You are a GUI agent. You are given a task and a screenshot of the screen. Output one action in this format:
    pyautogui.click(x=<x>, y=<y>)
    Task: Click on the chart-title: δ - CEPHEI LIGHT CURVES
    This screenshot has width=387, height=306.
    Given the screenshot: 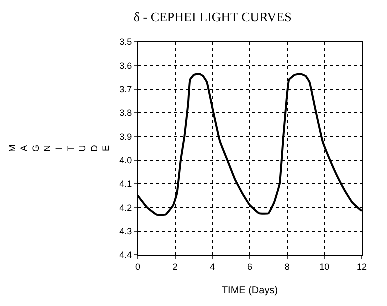 What is the action you would take?
    pyautogui.click(x=213, y=16)
    